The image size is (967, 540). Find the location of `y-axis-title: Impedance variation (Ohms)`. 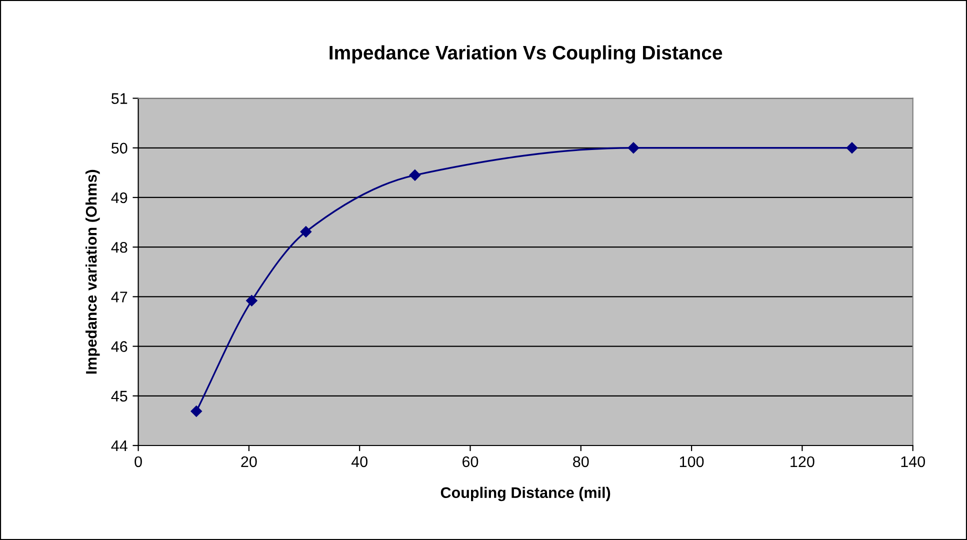

y-axis-title: Impedance variation (Ohms) is located at coordinates (93, 272).